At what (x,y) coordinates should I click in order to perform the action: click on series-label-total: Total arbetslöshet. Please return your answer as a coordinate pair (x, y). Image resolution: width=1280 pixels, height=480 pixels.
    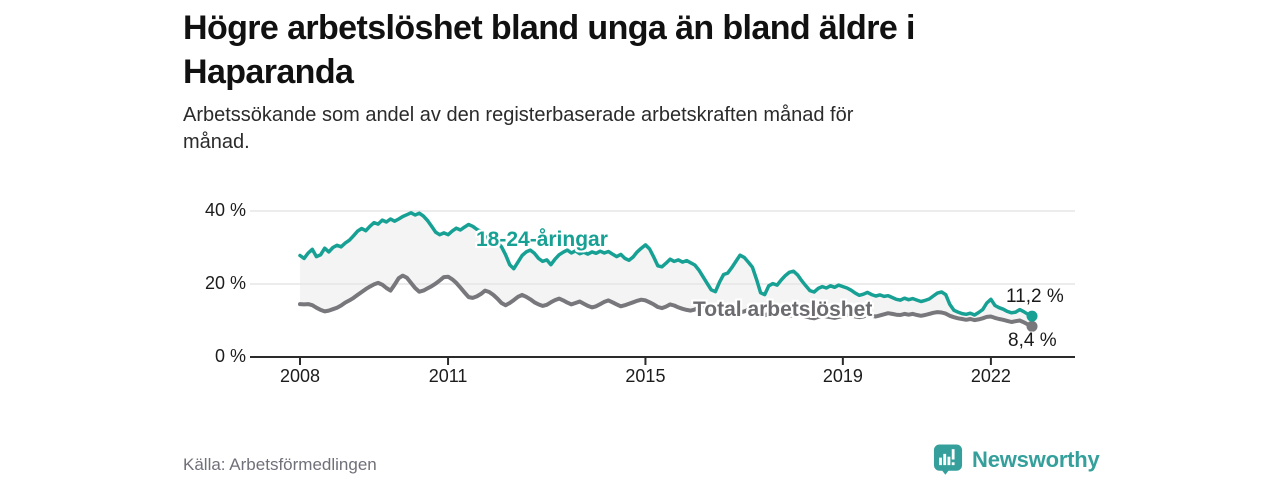
    Looking at the image, I should click on (783, 309).